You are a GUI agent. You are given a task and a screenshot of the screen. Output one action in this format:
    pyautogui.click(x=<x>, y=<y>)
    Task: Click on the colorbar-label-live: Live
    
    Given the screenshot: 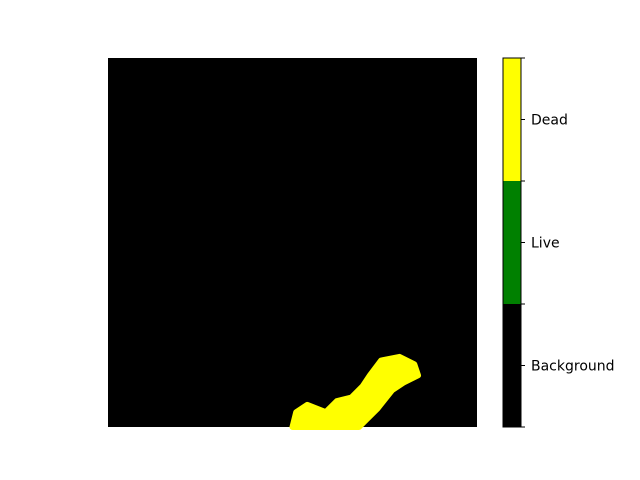 What is the action you would take?
    pyautogui.click(x=545, y=244)
    